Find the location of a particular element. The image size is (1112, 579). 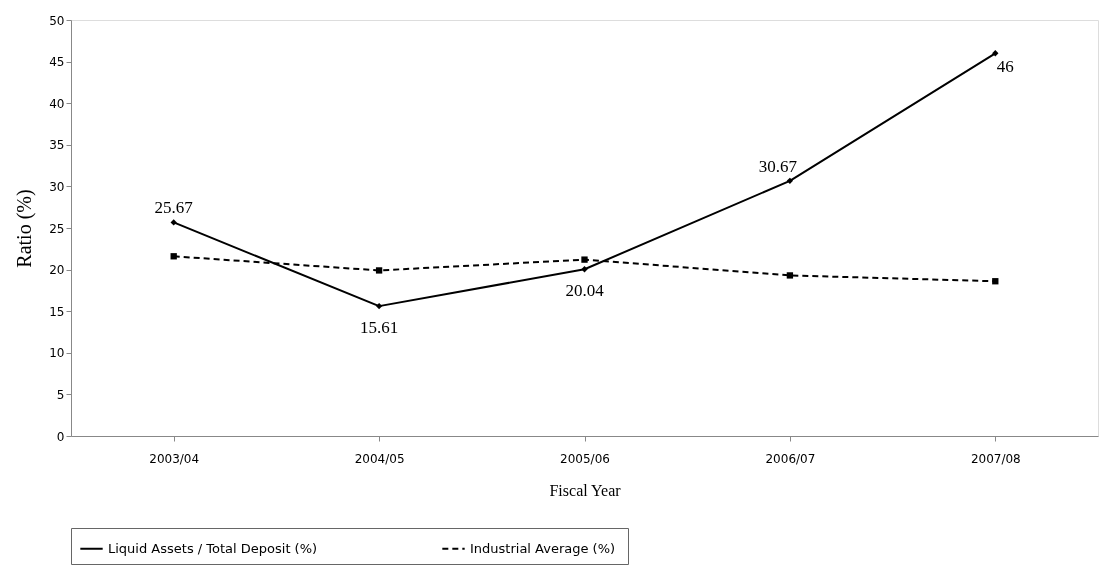

y-tick-label: 35 is located at coordinates (57, 145).